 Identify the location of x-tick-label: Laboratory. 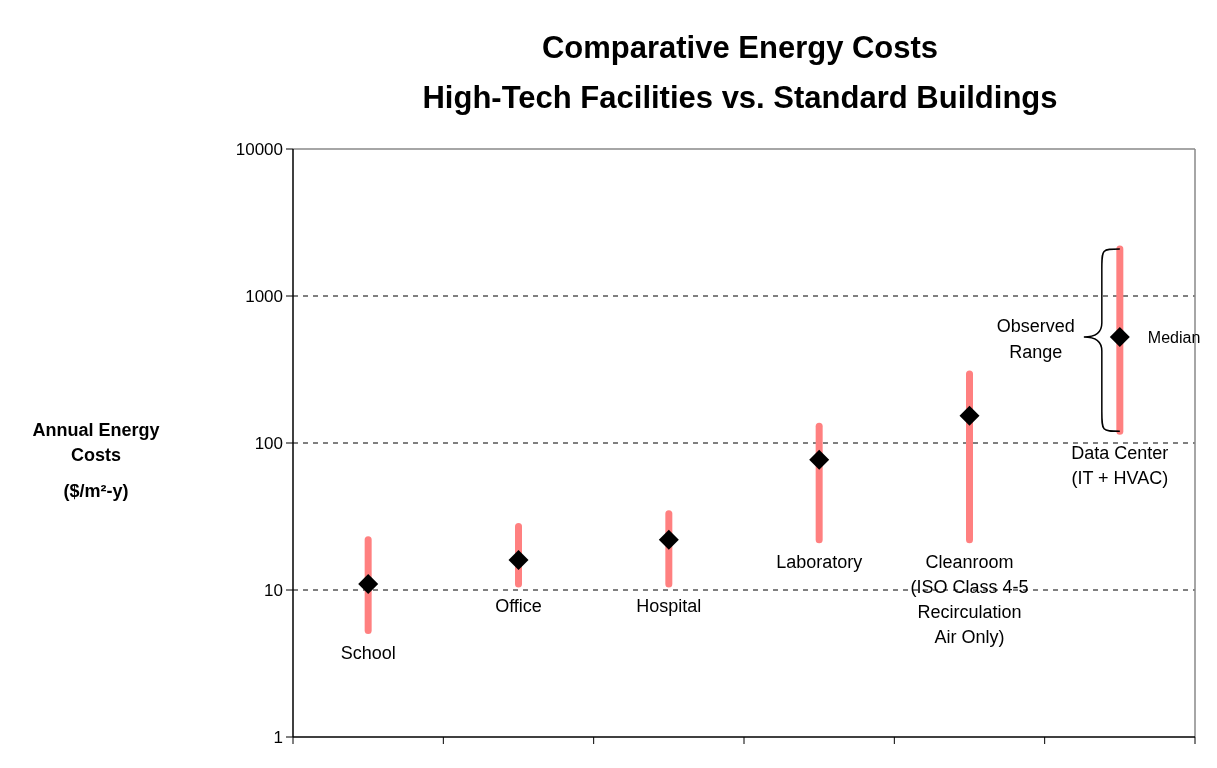
(819, 561).